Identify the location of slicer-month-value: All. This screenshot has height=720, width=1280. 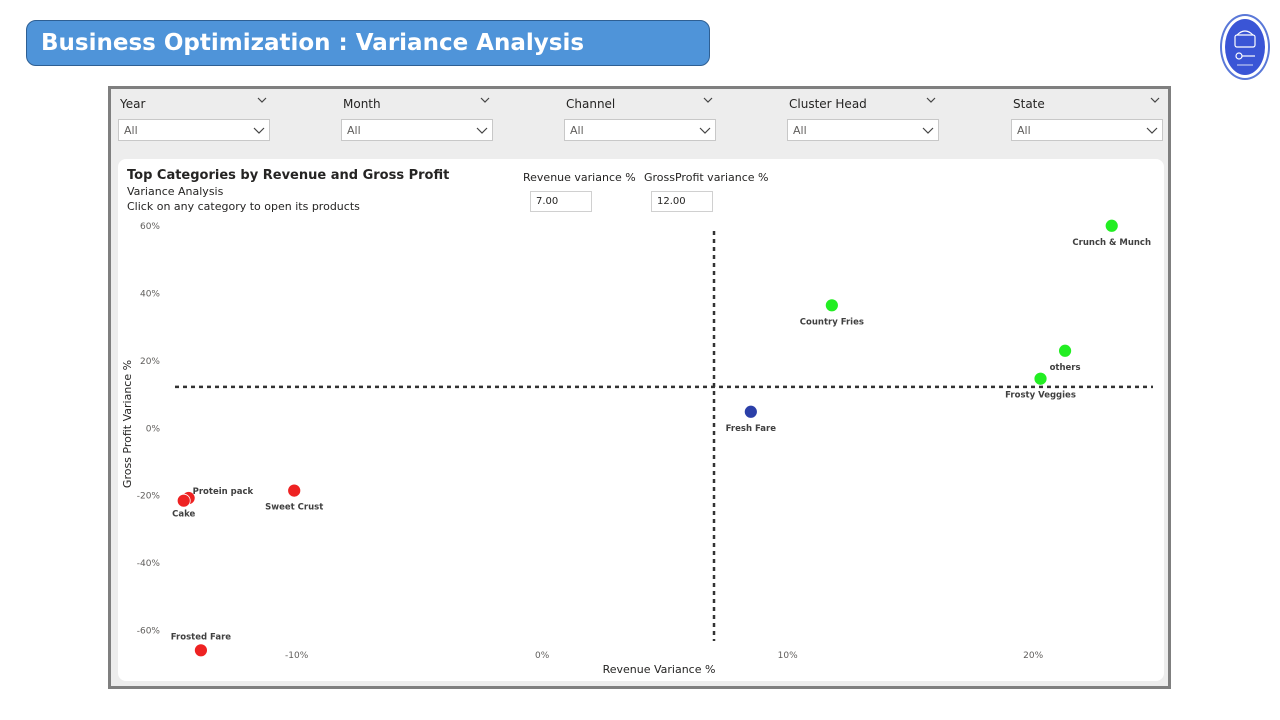
(354, 130).